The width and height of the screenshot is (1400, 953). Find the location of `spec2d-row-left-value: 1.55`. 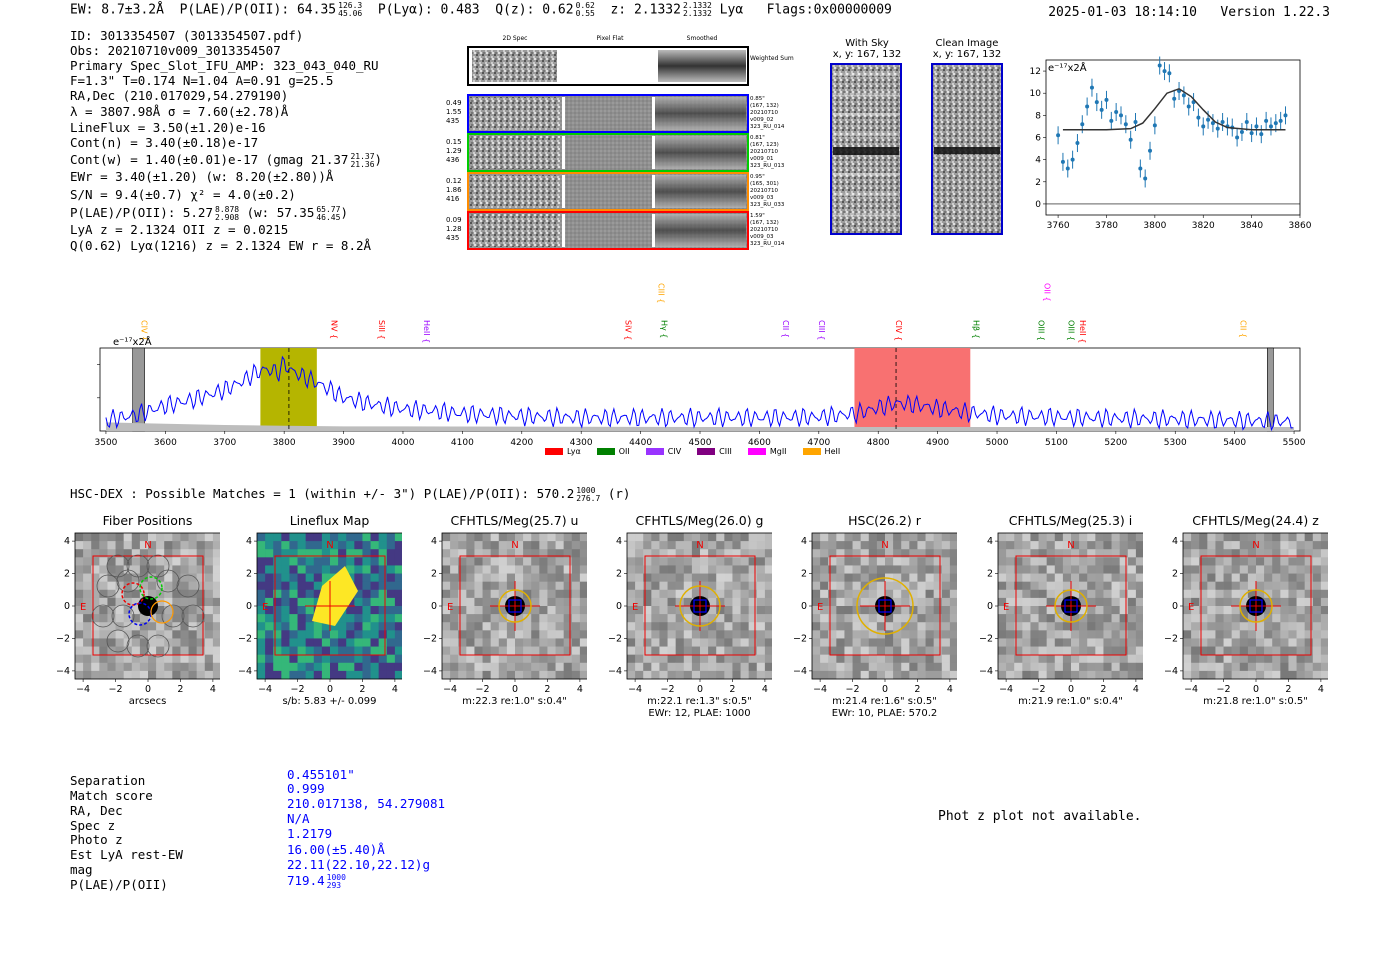

spec2d-row-left-value: 1.55 is located at coordinates (454, 112).